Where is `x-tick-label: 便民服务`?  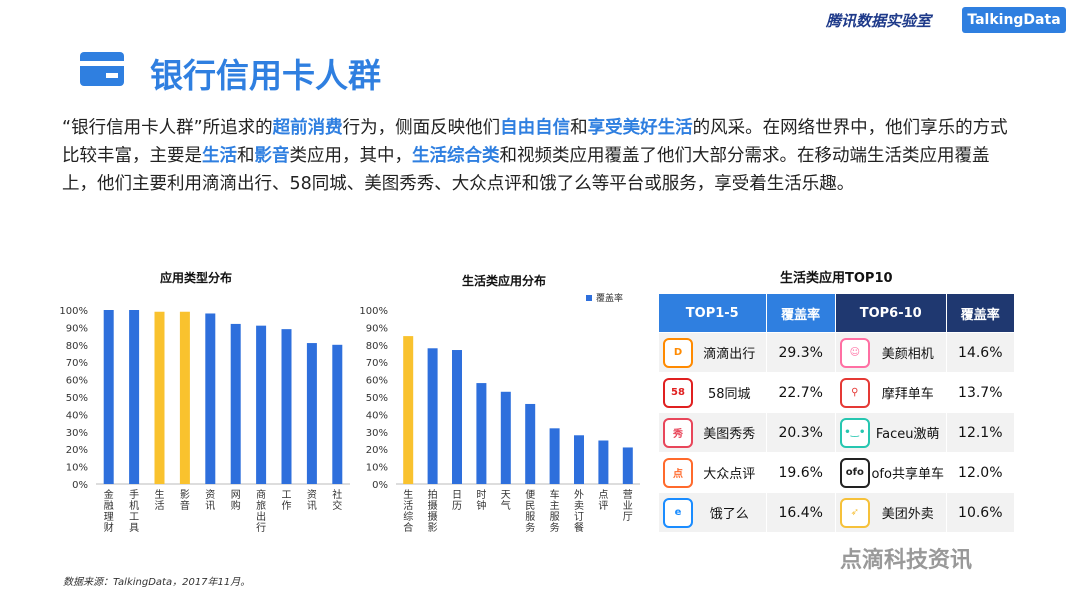 x-tick-label: 便民服务 is located at coordinates (530, 511).